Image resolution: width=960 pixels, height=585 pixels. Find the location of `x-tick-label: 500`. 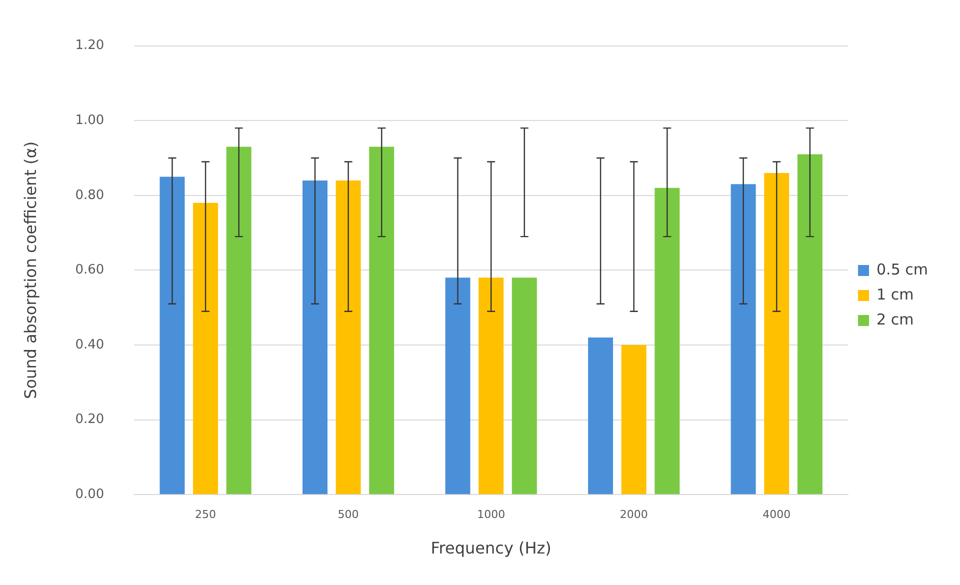

x-tick-label: 500 is located at coordinates (348, 515).